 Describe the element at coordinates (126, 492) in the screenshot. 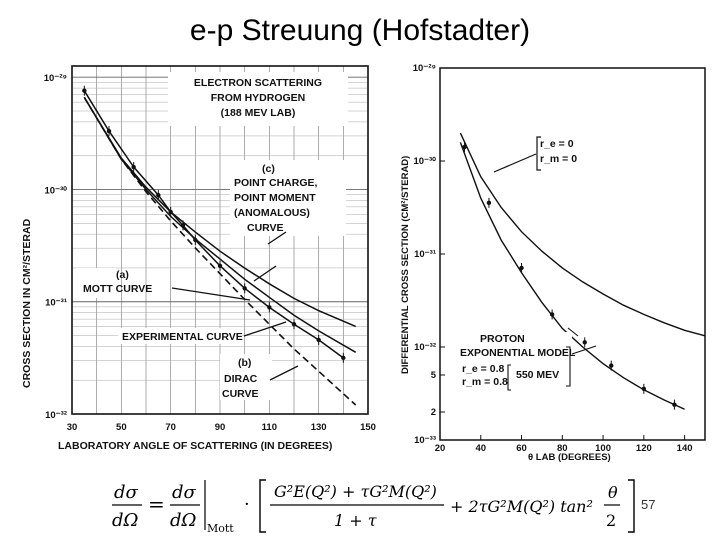

I see `formula-lhs-num: dσ` at that location.